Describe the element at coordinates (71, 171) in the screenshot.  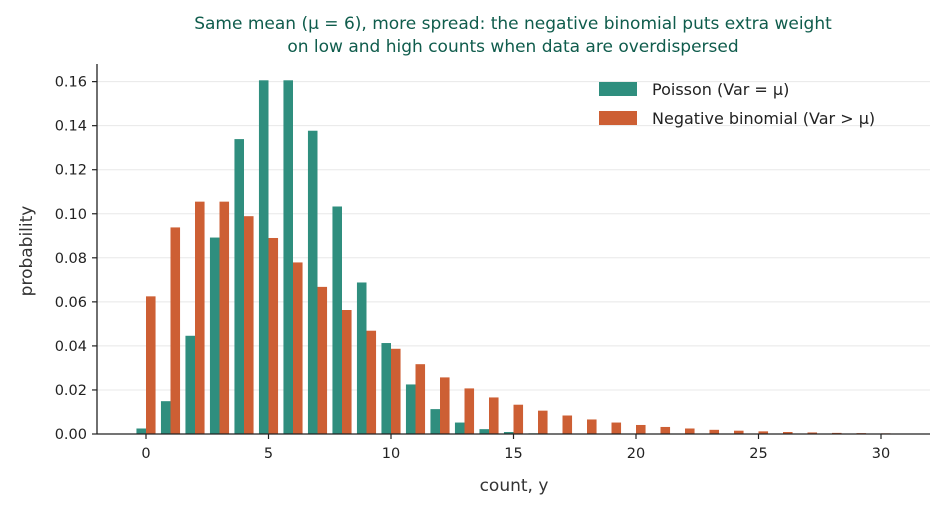
I see `y-tick-label-6: 0.12` at that location.